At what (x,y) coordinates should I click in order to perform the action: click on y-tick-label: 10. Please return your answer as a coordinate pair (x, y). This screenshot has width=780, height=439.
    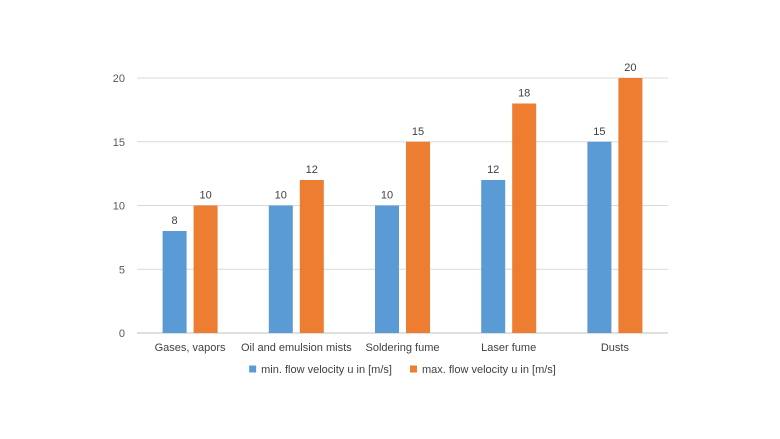
    Looking at the image, I should click on (119, 207).